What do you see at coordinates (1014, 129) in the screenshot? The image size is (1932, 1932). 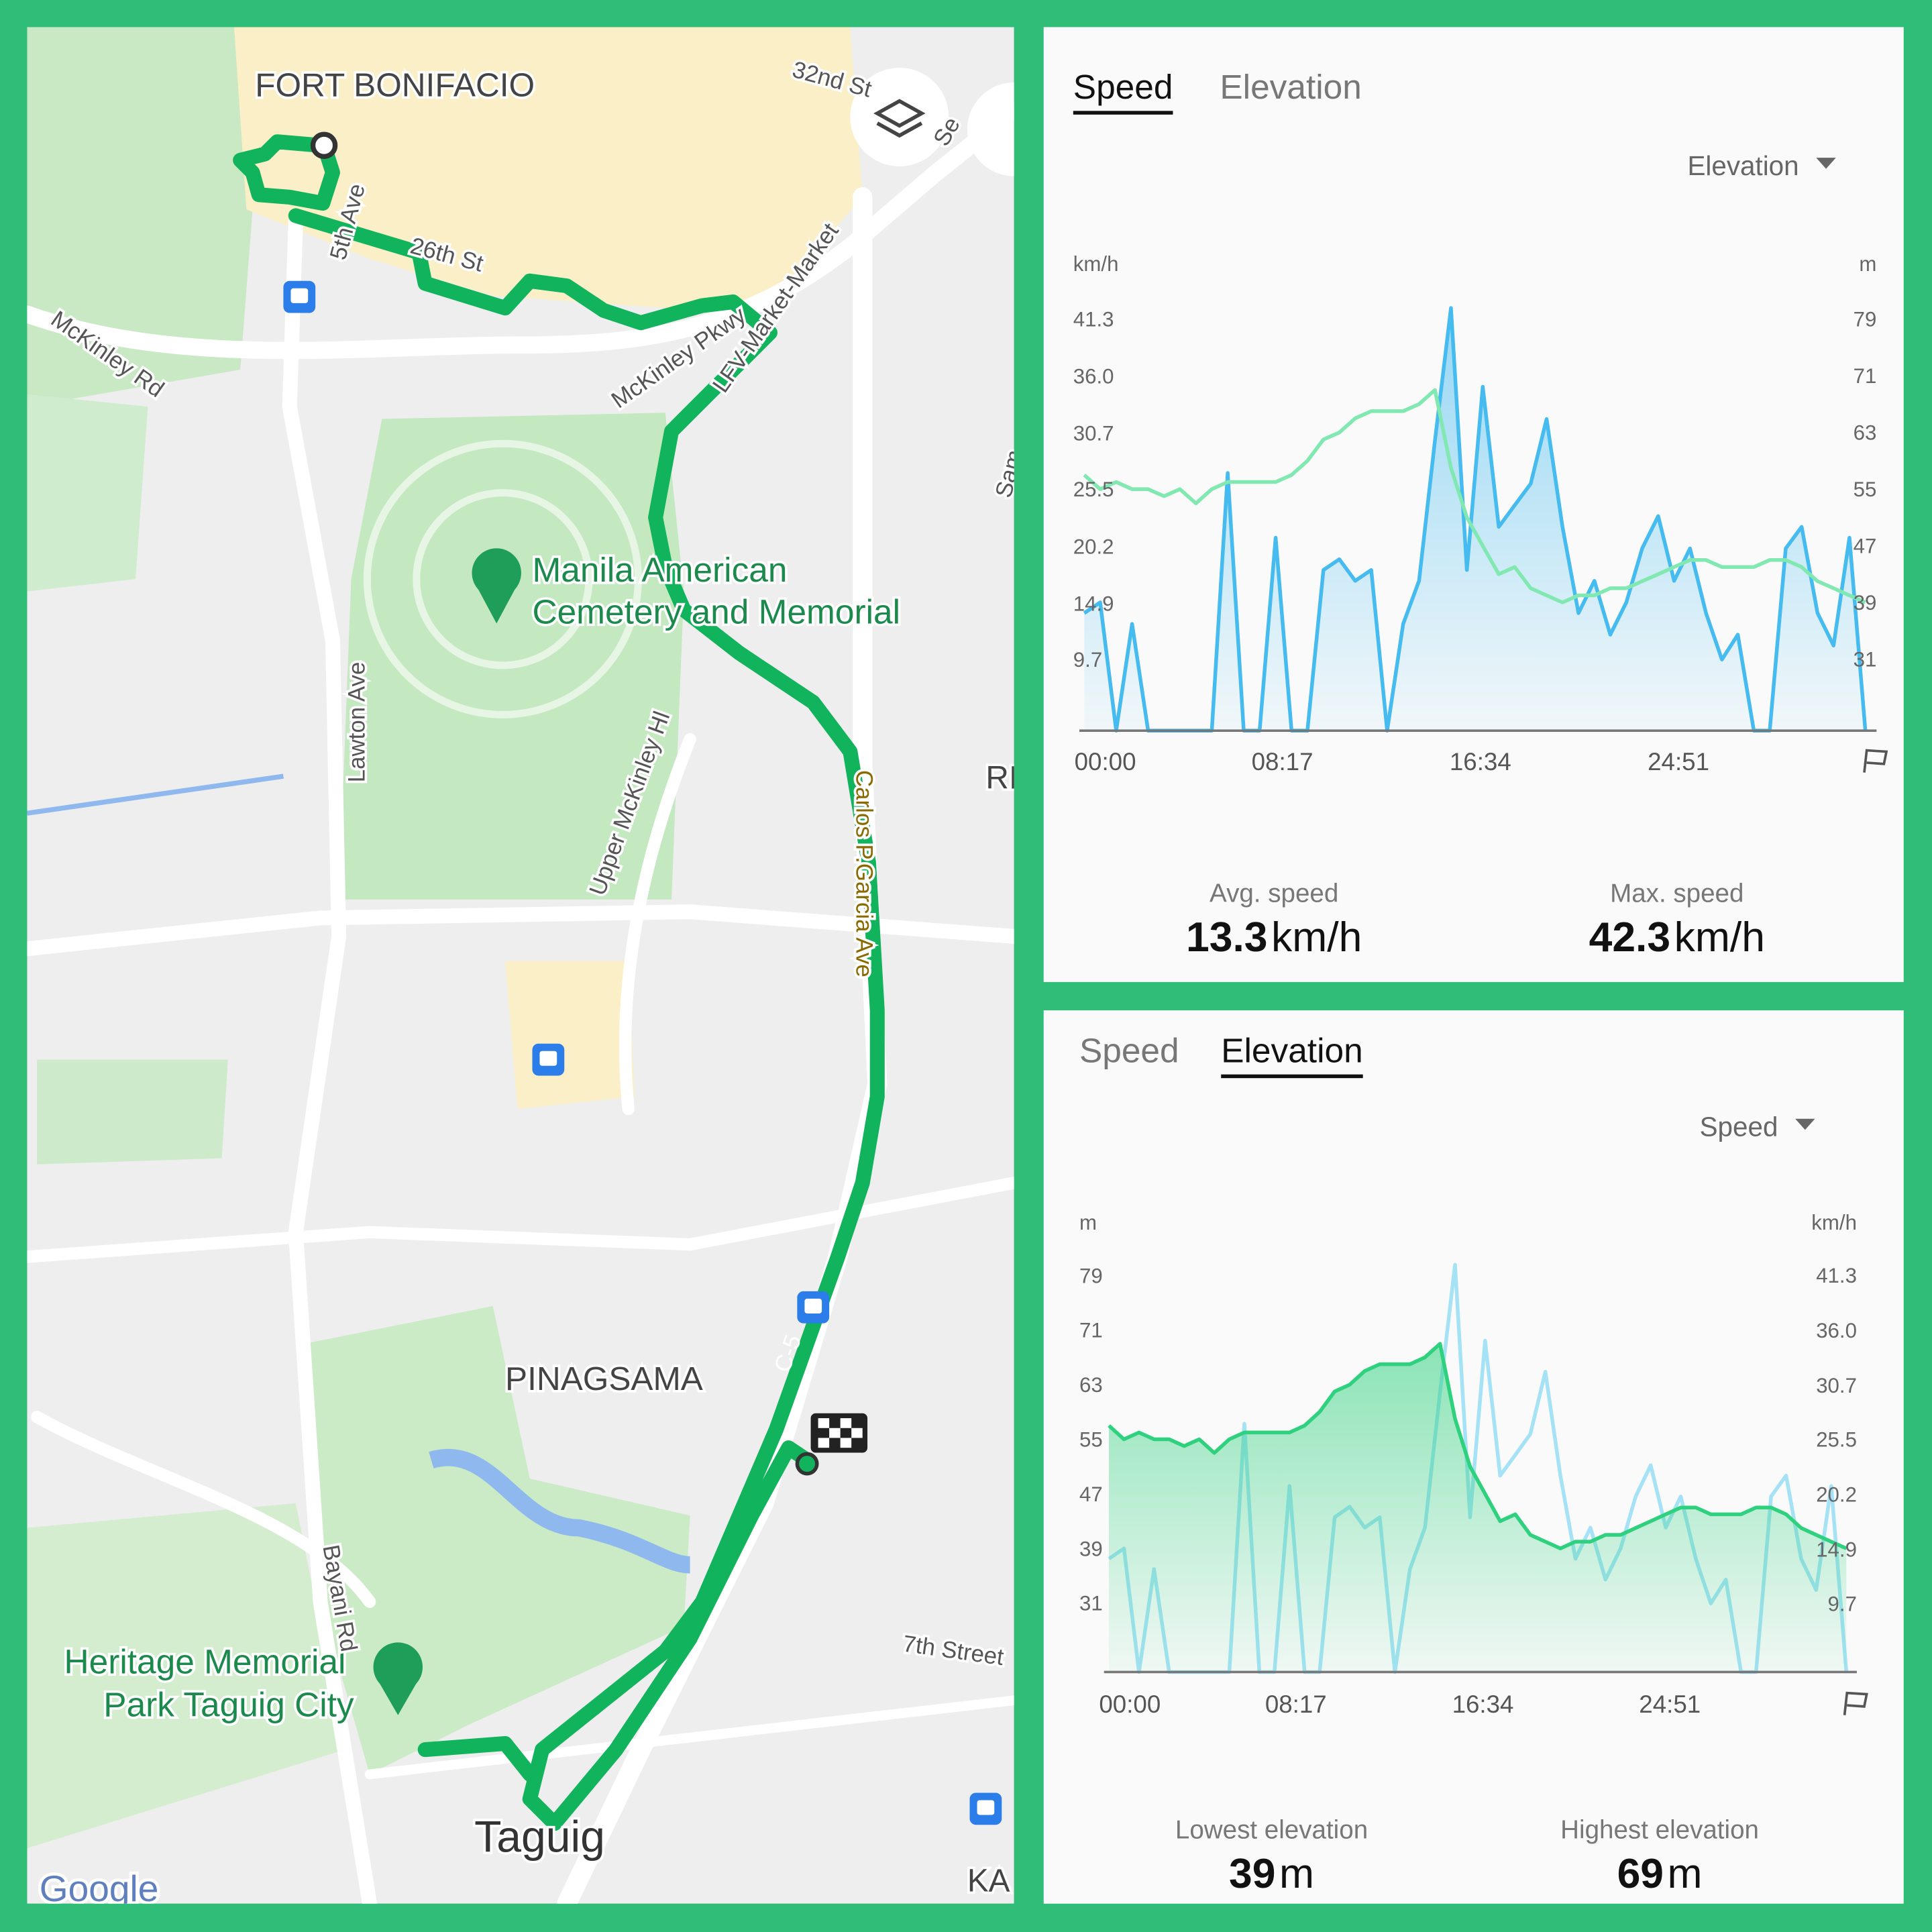 I see `compass-button` at bounding box center [1014, 129].